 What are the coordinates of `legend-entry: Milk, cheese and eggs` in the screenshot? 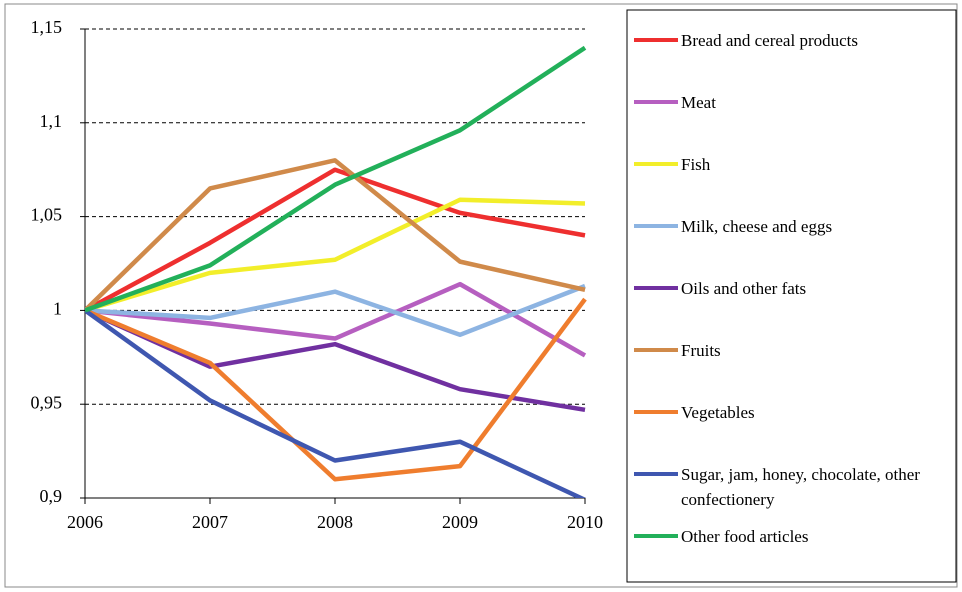 It's located at (793, 226).